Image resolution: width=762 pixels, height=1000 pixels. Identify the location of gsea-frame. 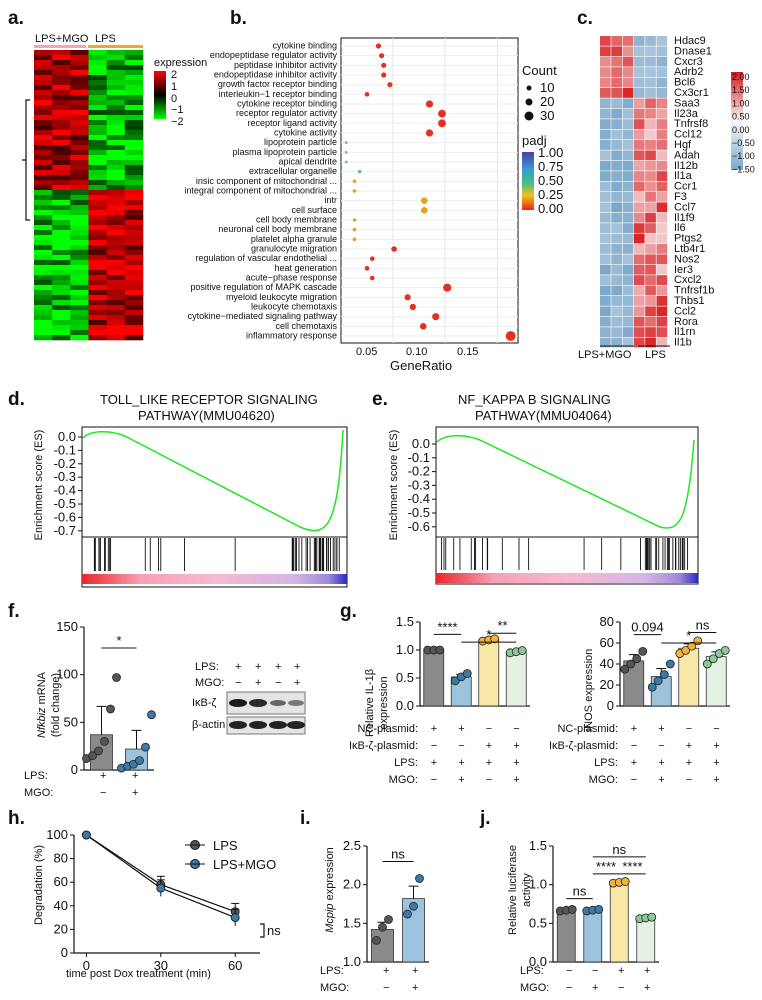
(567, 505).